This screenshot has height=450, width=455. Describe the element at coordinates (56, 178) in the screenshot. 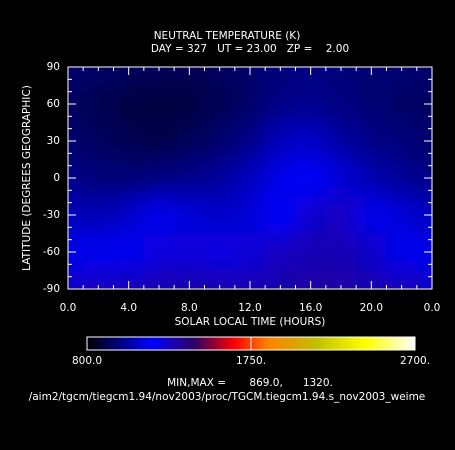

I see `y-tick-label: 0` at that location.